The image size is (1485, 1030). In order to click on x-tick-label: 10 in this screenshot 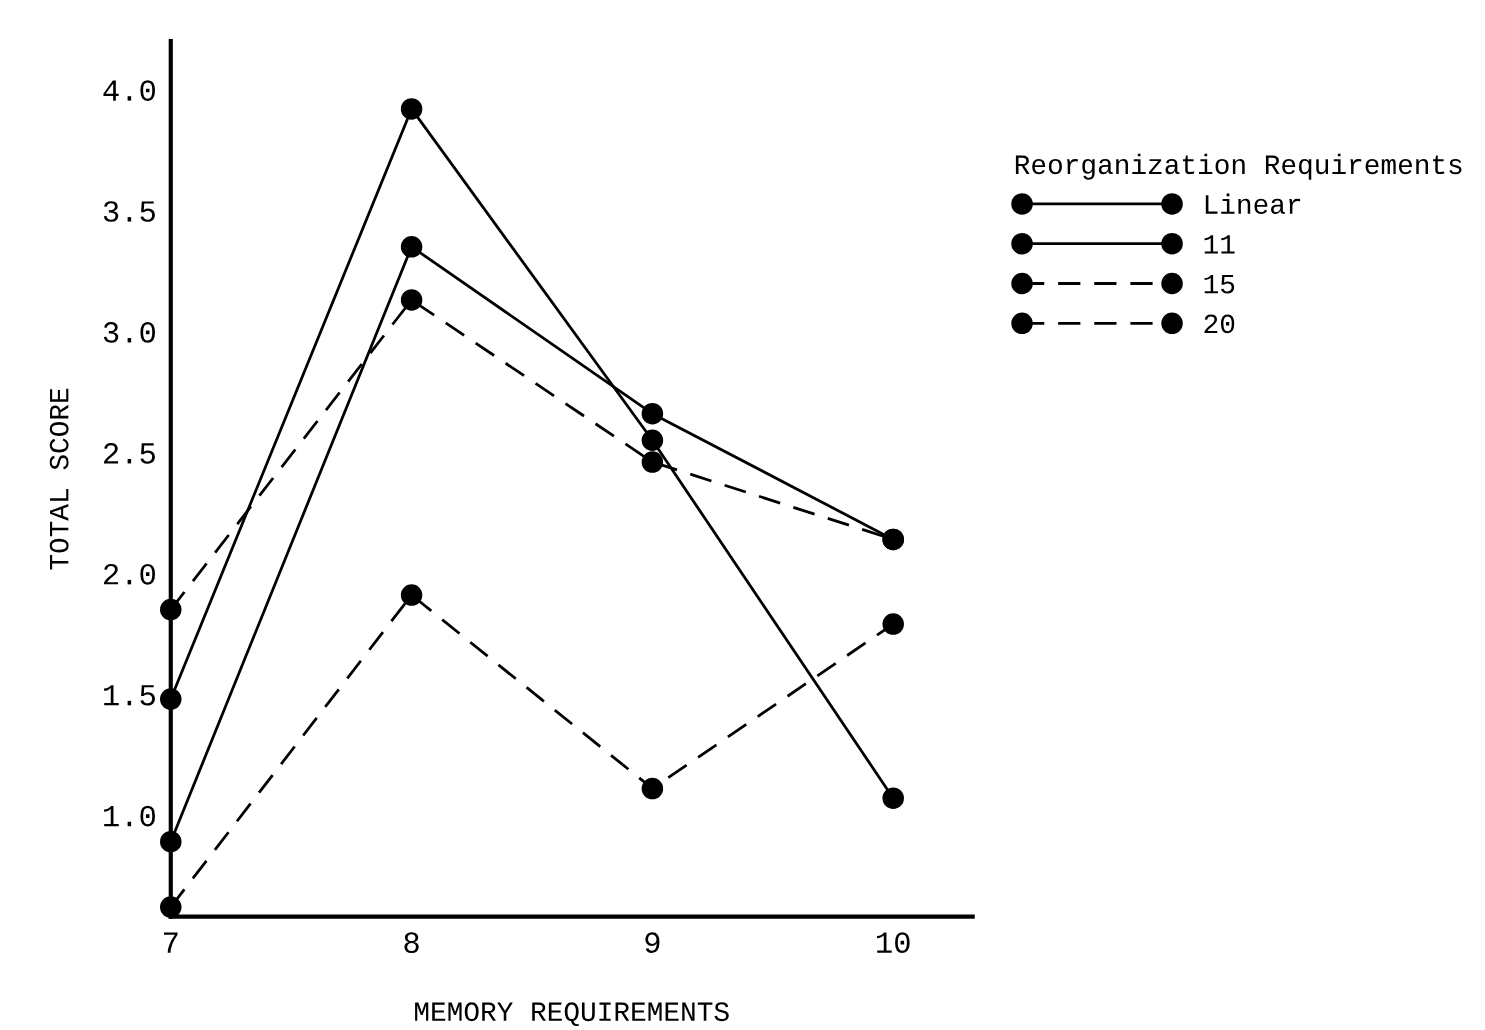, I will do `click(893, 943)`.